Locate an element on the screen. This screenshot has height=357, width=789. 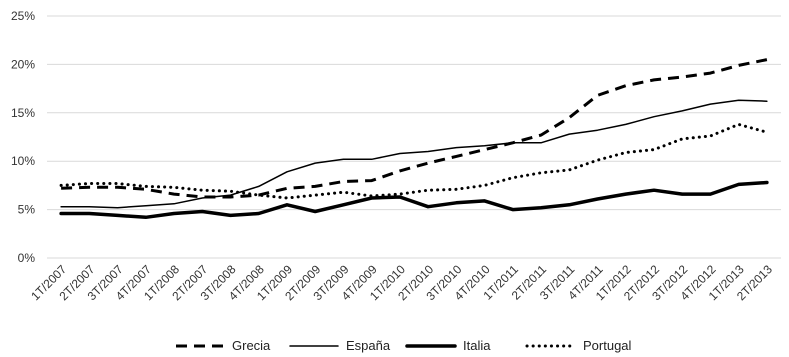
legend-label: España is located at coordinates (368, 345).